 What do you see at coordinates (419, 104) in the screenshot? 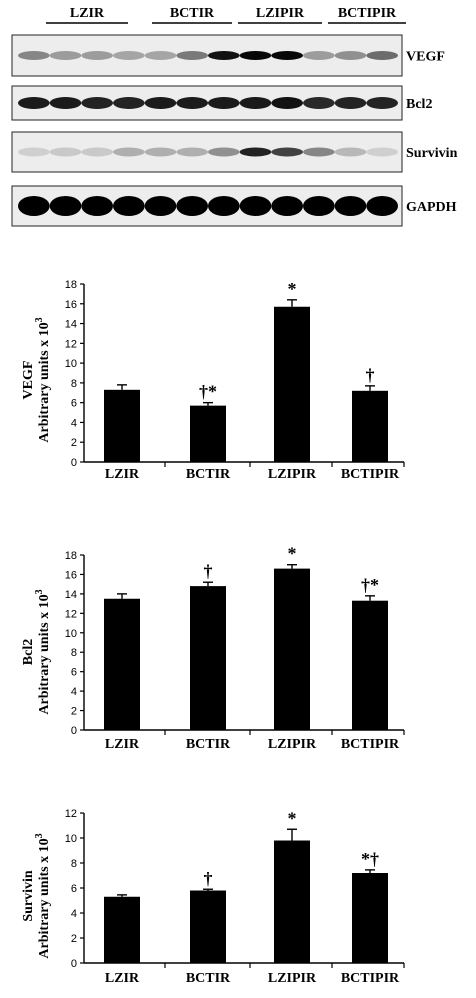
I see `blot-band-label: Bcl2` at bounding box center [419, 104].